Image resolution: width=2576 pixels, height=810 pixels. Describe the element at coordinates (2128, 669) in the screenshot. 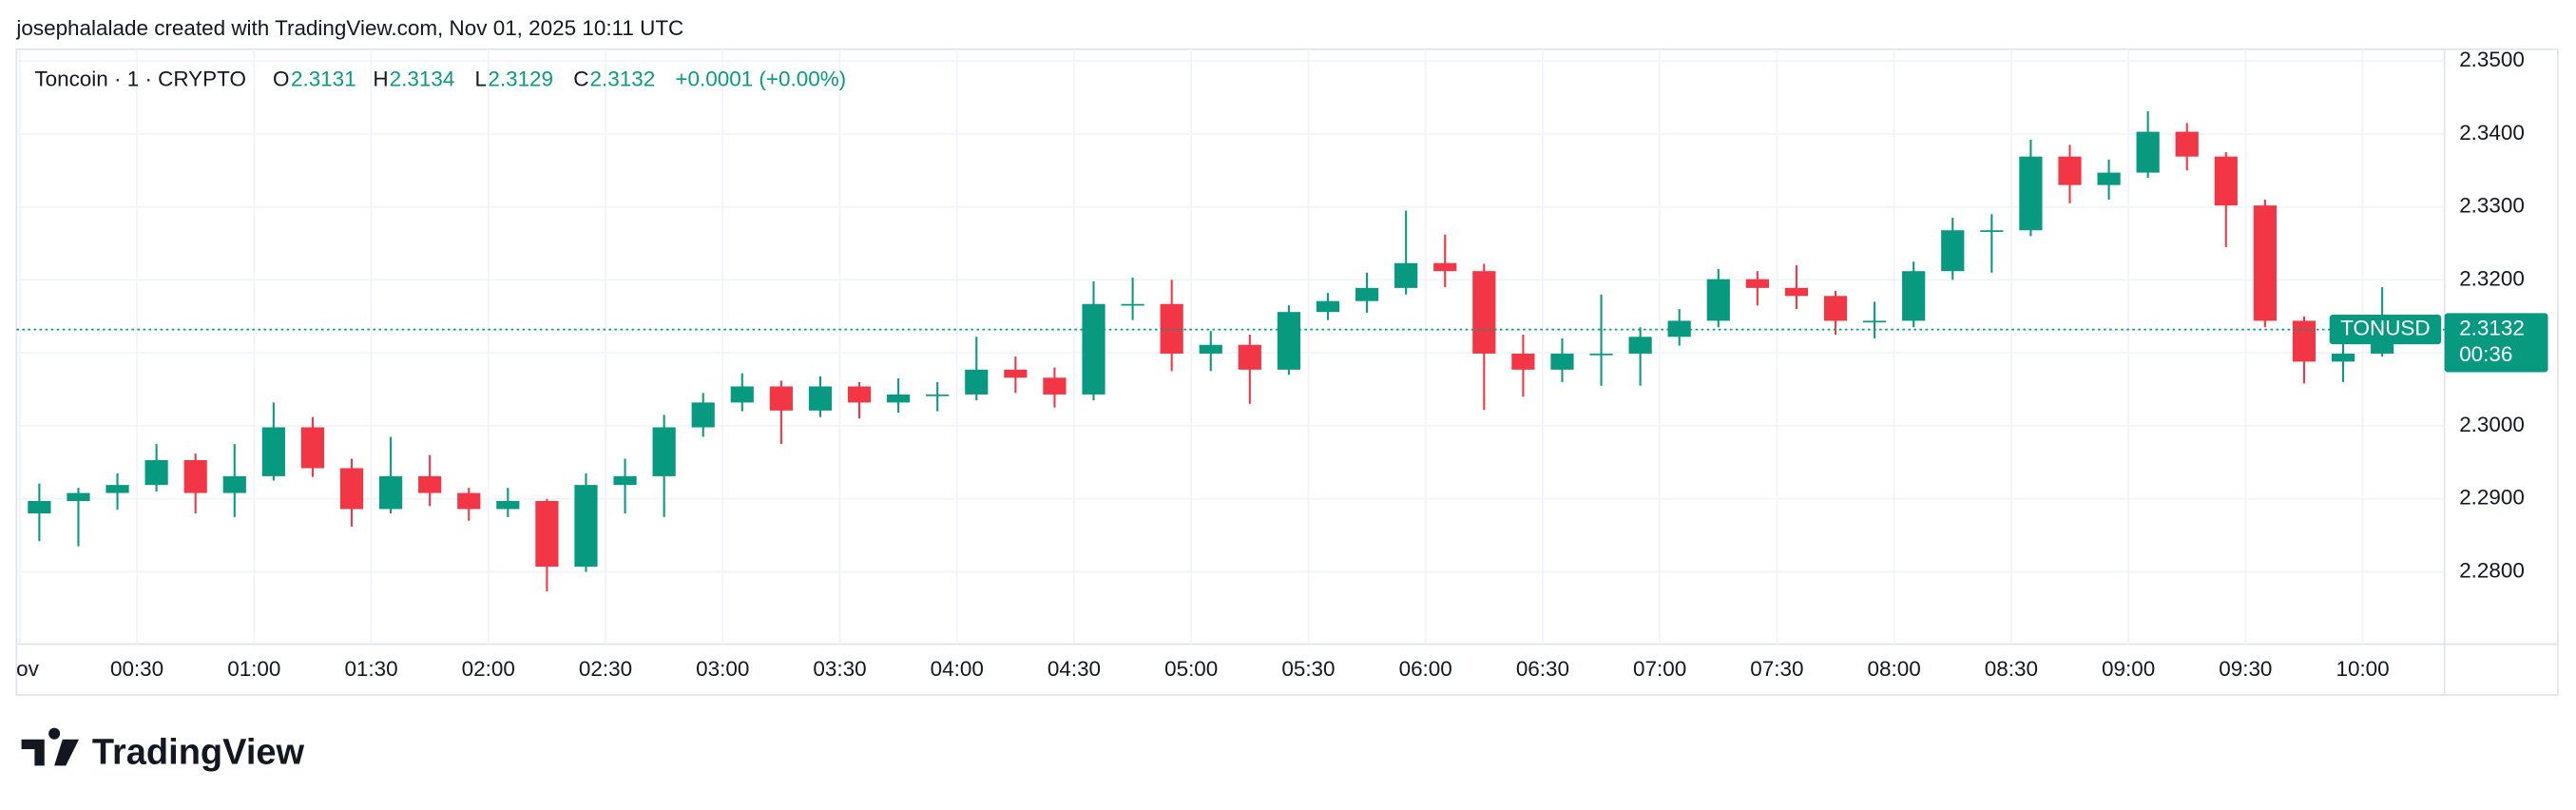

I see `x-tick-label: 09:00` at that location.